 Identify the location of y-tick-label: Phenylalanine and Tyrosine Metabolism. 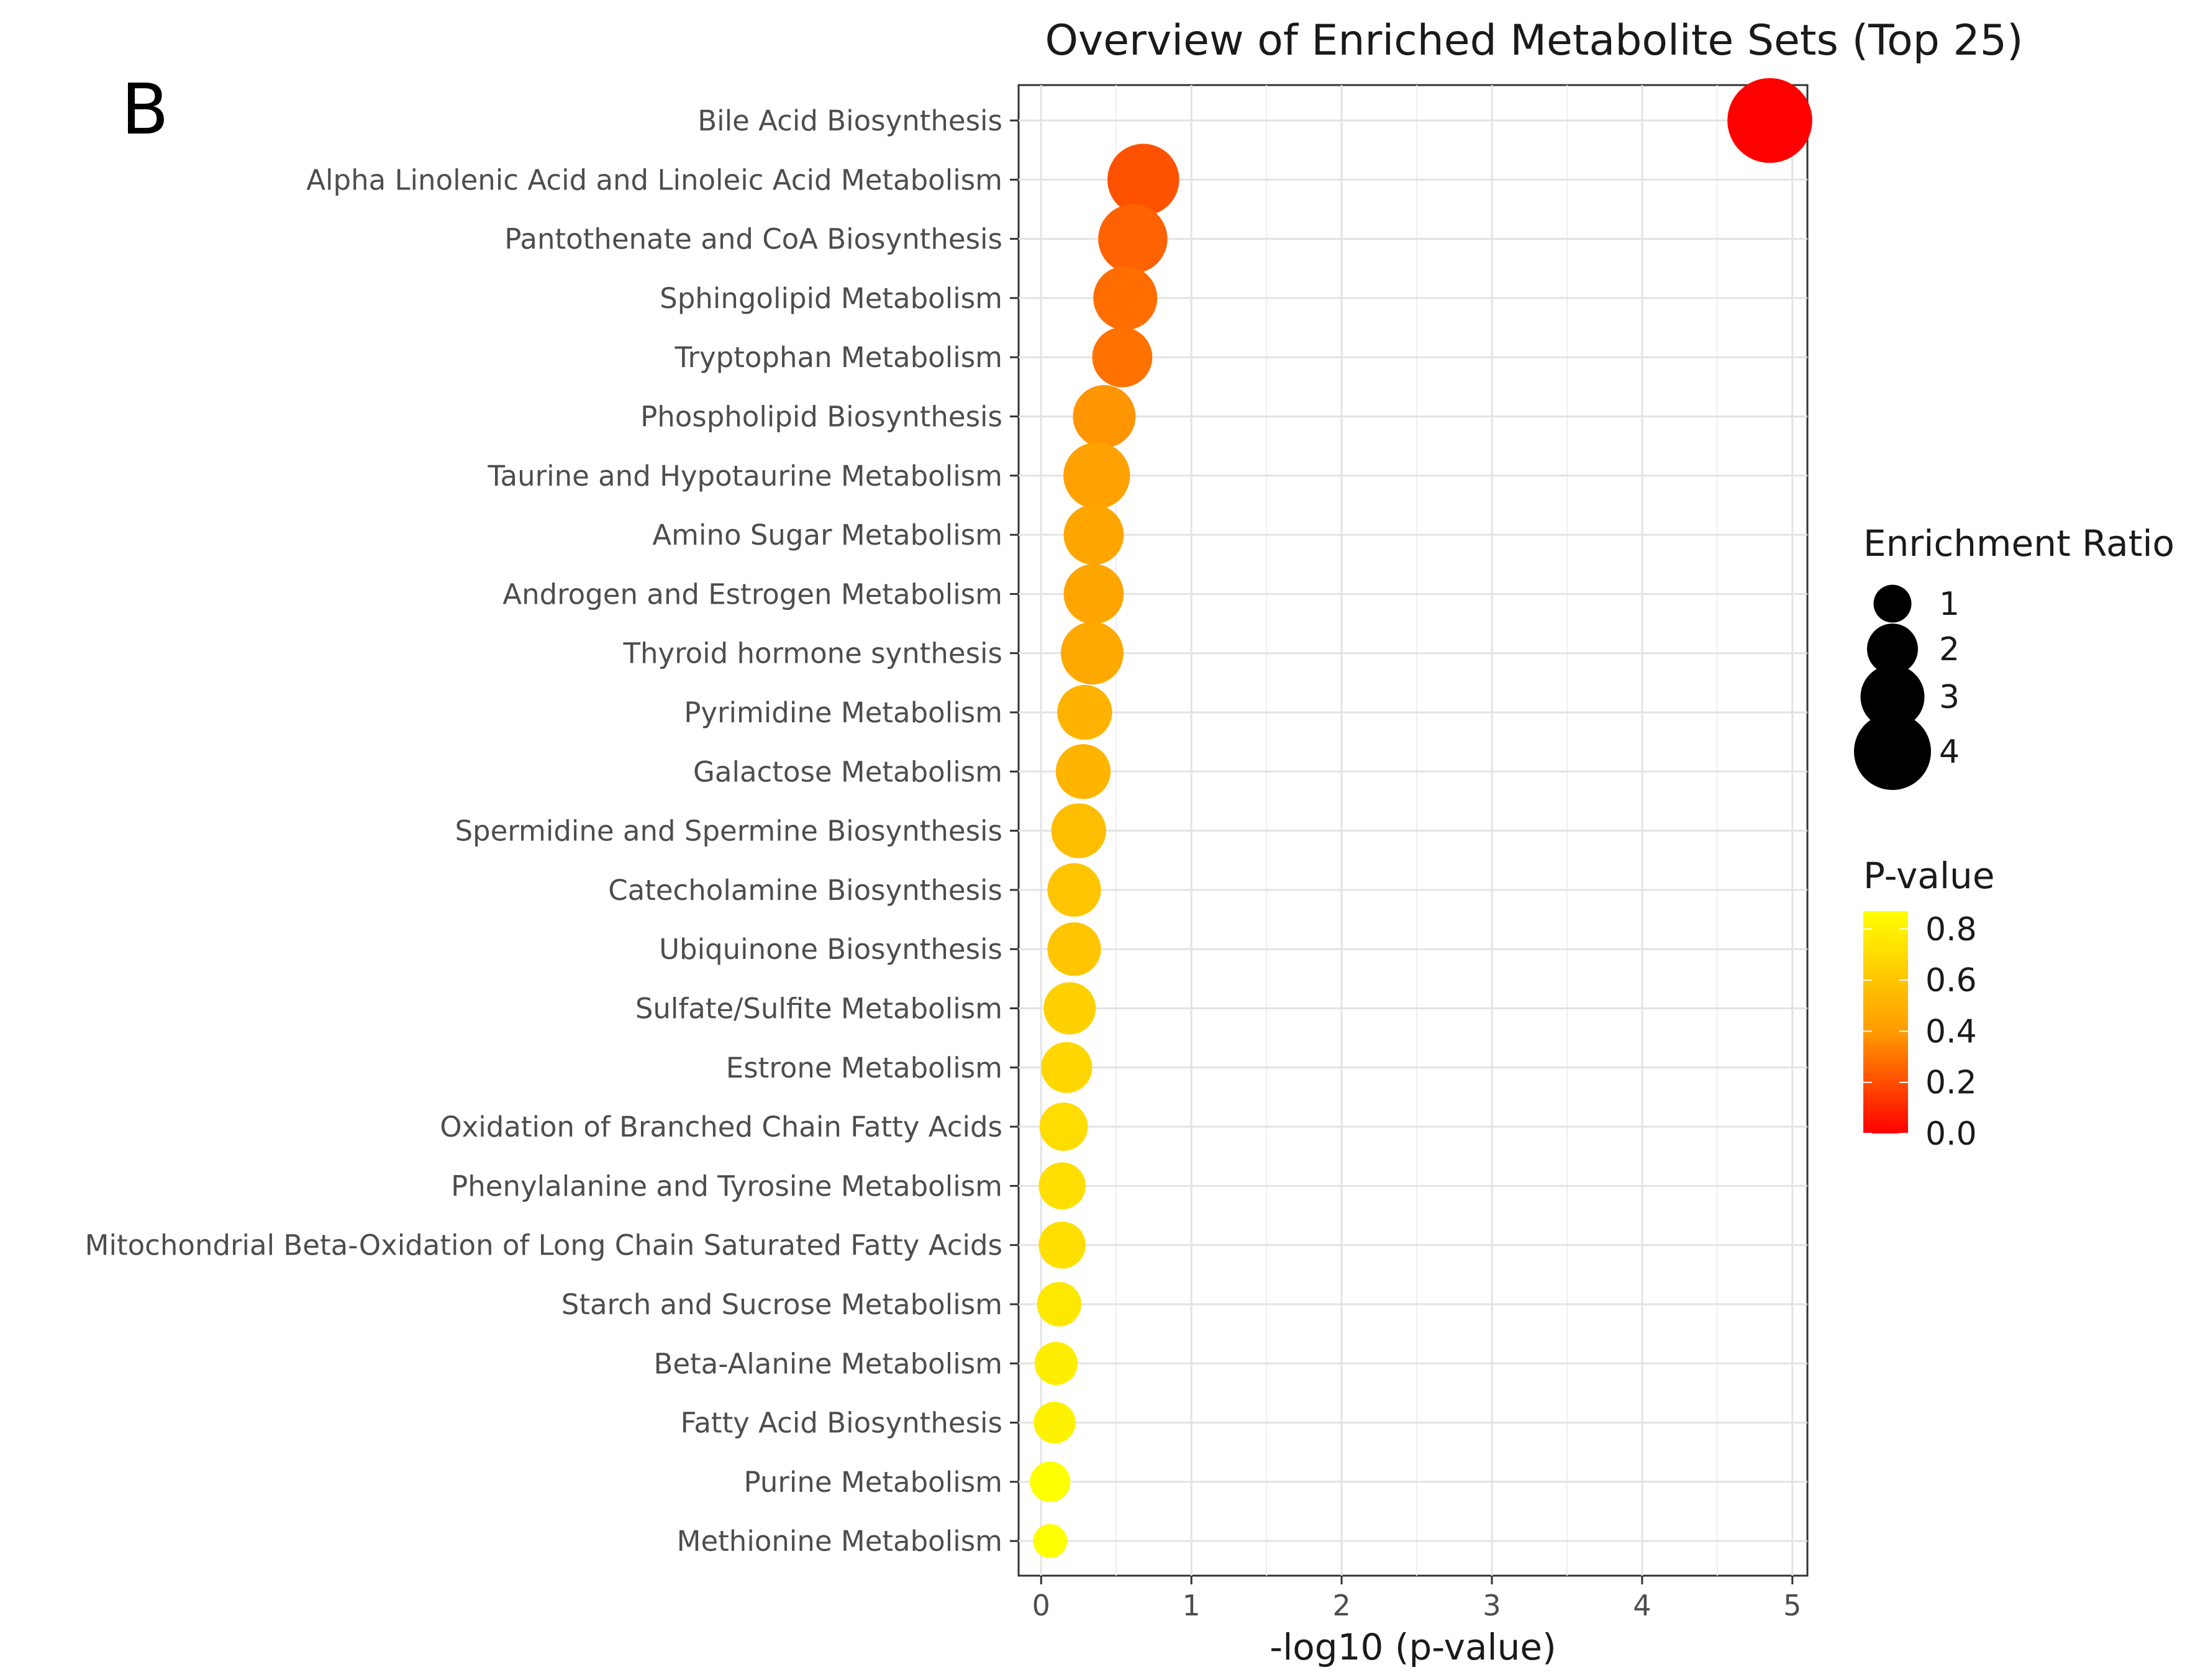
(727, 1185).